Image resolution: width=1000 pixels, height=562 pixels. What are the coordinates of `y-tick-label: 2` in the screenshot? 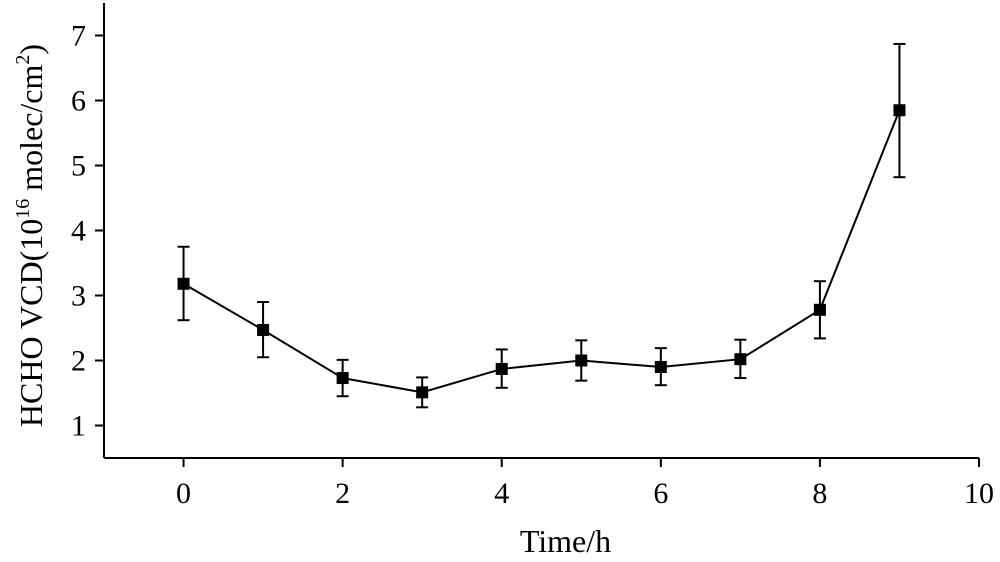 It's located at (78, 361).